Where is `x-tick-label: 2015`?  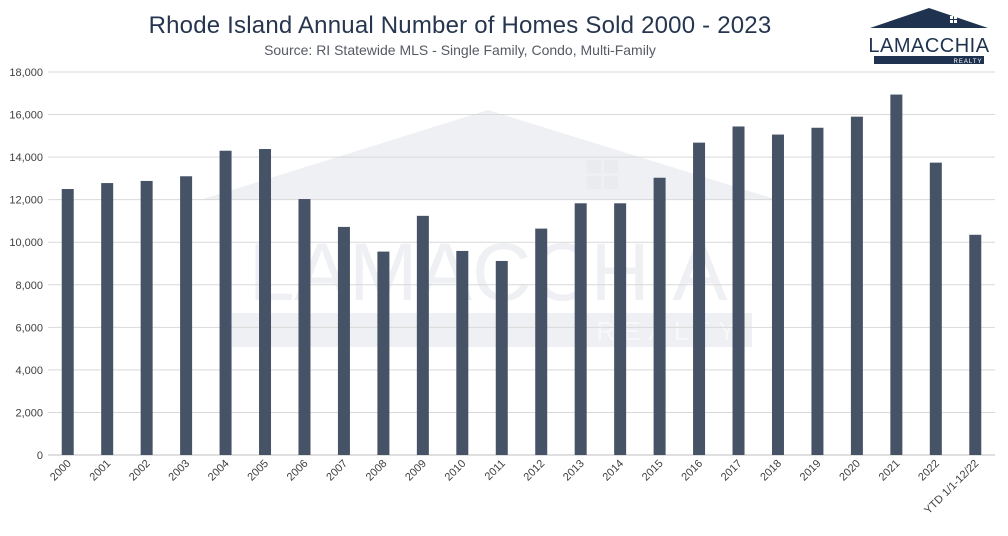 x-tick-label: 2015 is located at coordinates (653, 471).